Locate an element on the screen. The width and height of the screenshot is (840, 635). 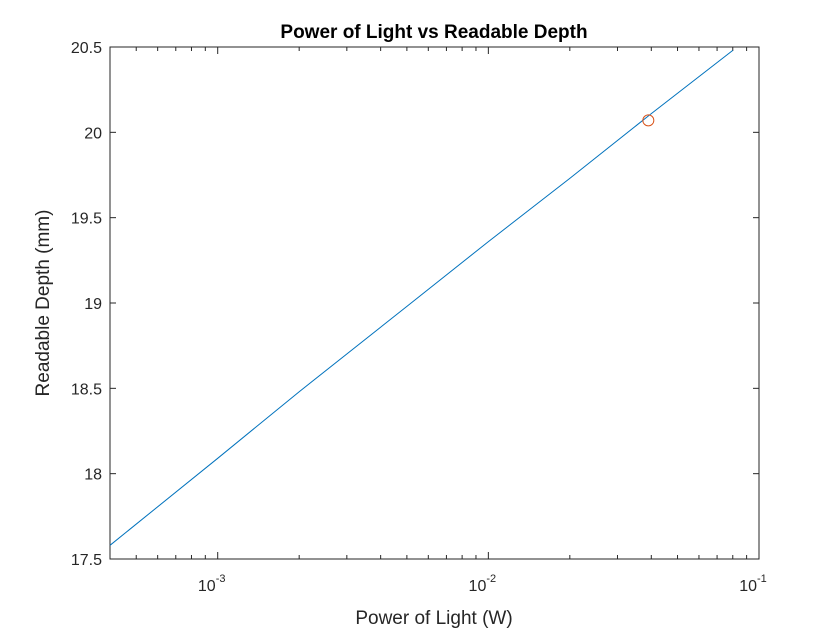
y-tick-label: 18 is located at coordinates (93, 475).